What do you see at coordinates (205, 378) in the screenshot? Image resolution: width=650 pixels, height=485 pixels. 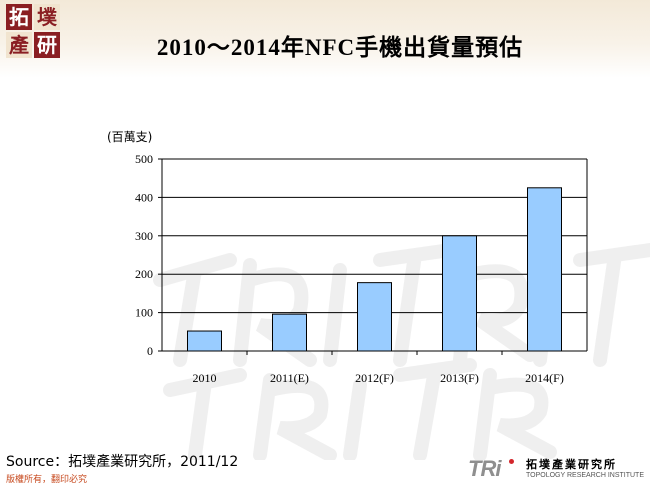 I see `x-tick-label: 2010` at bounding box center [205, 378].